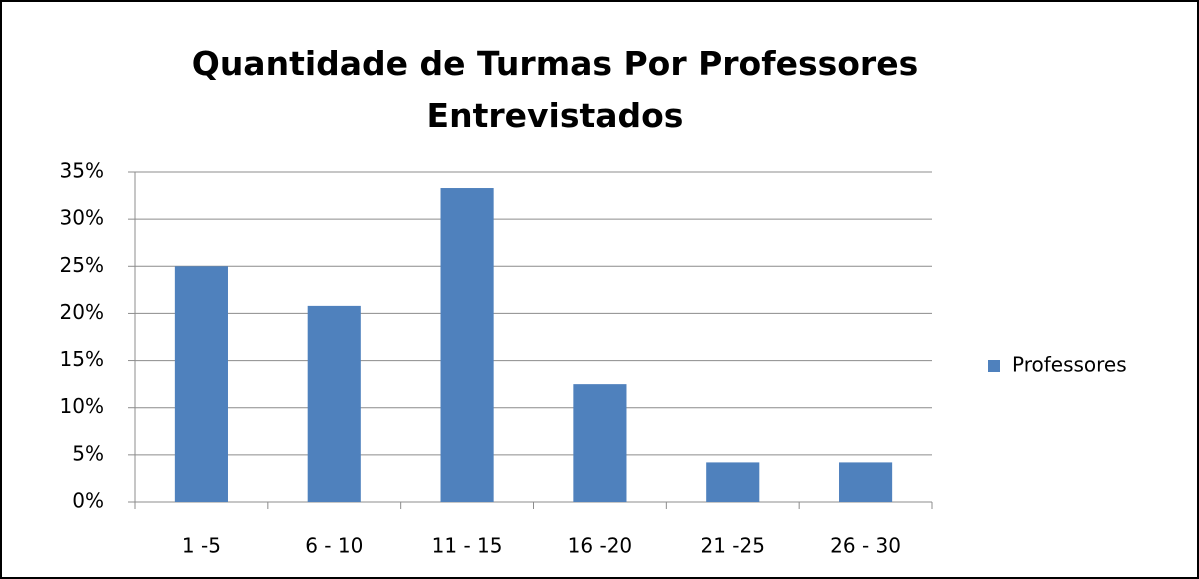 The height and width of the screenshot is (579, 1199). I want to click on legend-label: Professores, so click(1069, 365).